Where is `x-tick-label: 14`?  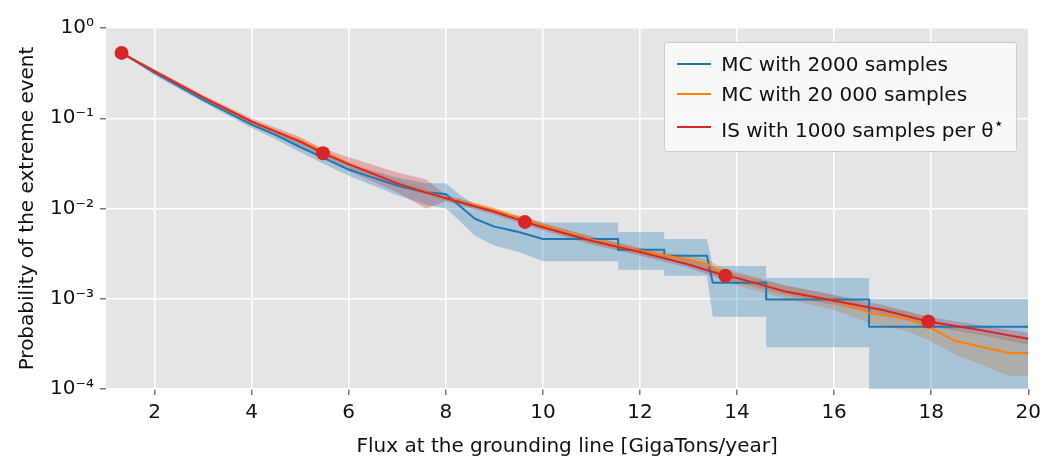
x-tick-label: 14 is located at coordinates (737, 411).